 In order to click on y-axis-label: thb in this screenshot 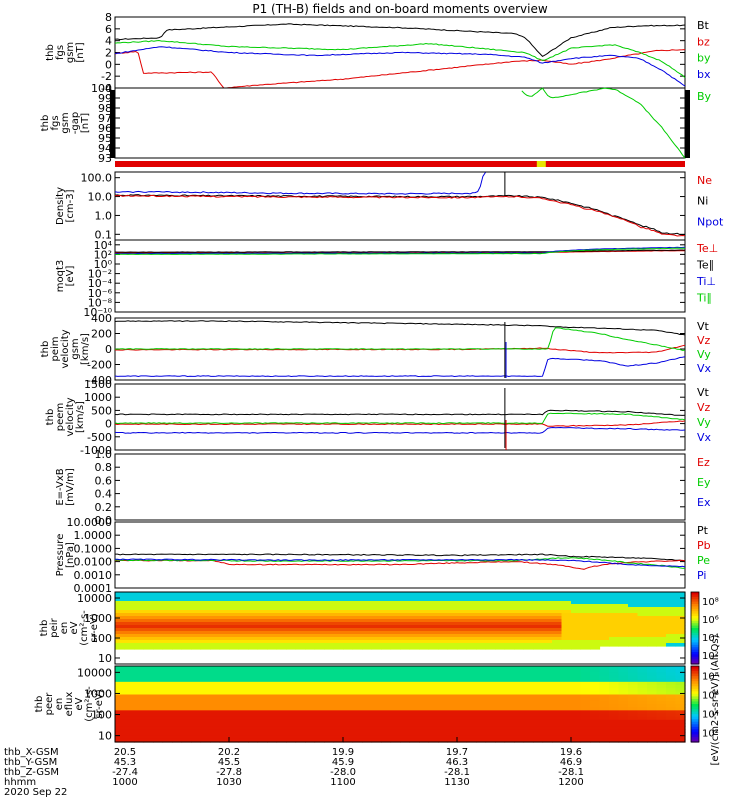, I will do `click(45, 123)`.